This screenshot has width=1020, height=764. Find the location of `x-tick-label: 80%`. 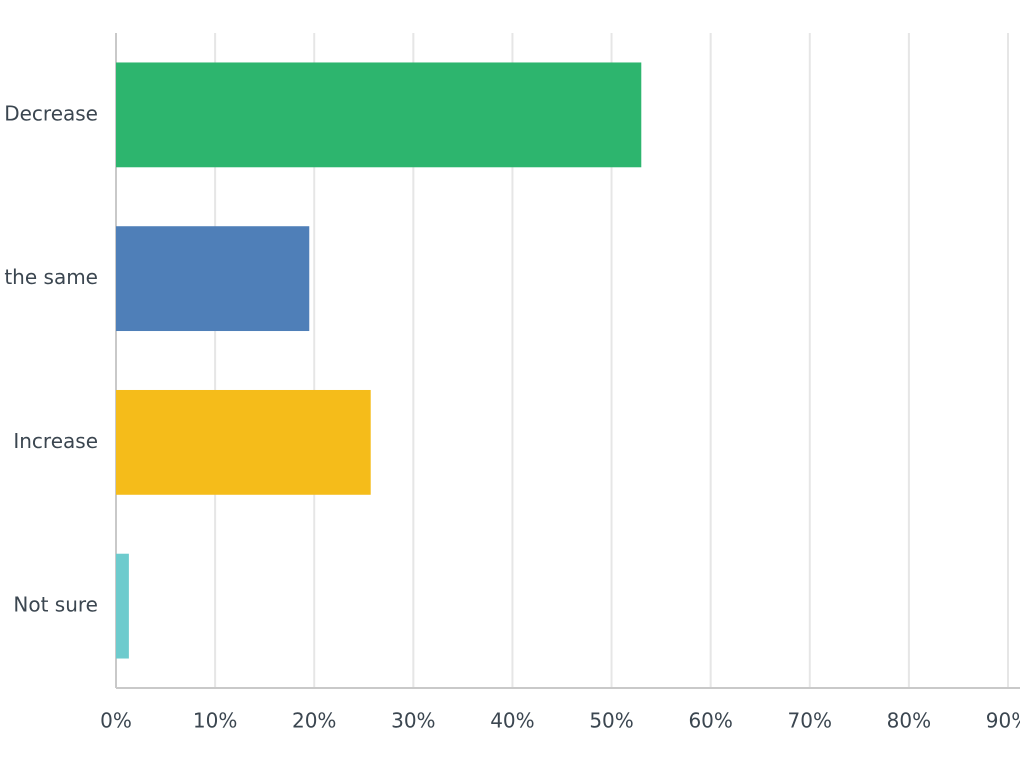

x-tick-label: 80% is located at coordinates (909, 721).